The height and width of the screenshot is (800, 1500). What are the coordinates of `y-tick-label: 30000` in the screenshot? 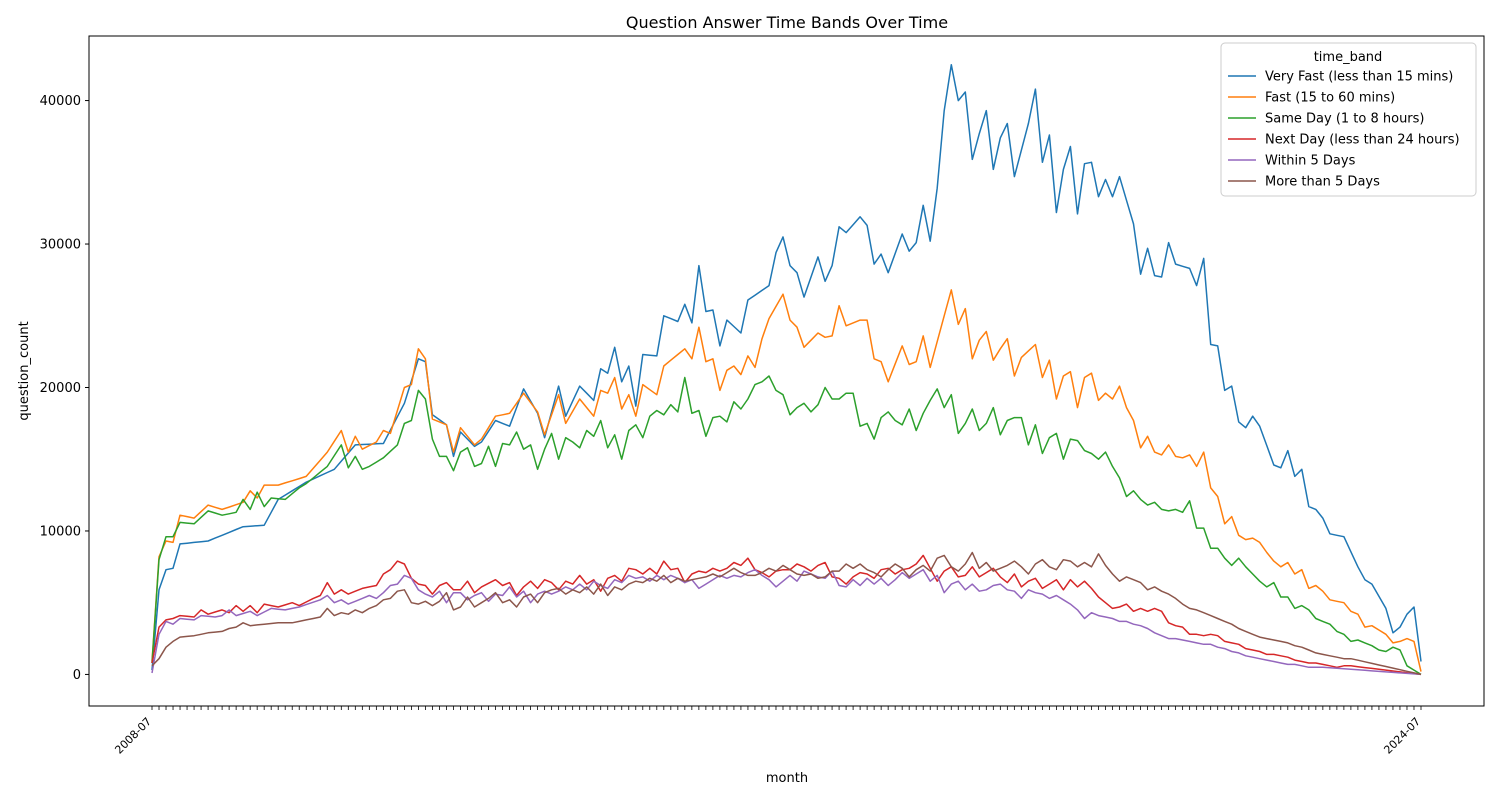 It's located at (60, 245).